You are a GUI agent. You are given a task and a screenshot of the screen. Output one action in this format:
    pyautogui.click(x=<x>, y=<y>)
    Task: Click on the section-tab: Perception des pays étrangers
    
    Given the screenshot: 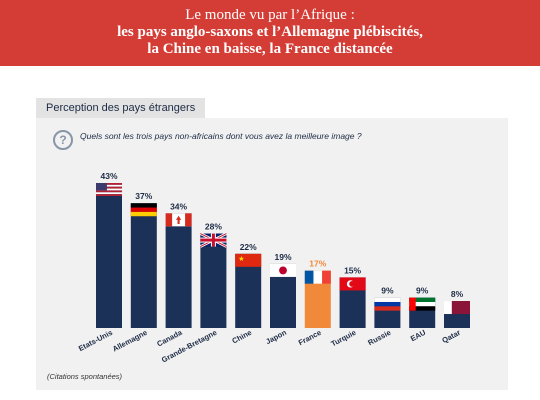 What is the action you would take?
    pyautogui.click(x=121, y=108)
    